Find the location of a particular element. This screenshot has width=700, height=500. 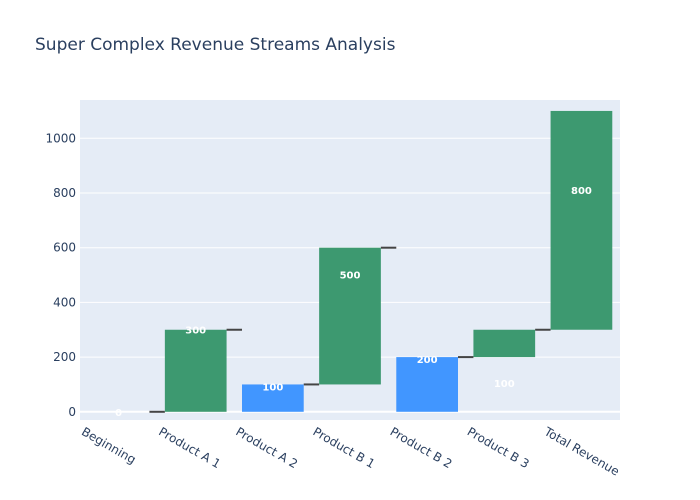

y-tick-label: 0 is located at coordinates (72, 412).